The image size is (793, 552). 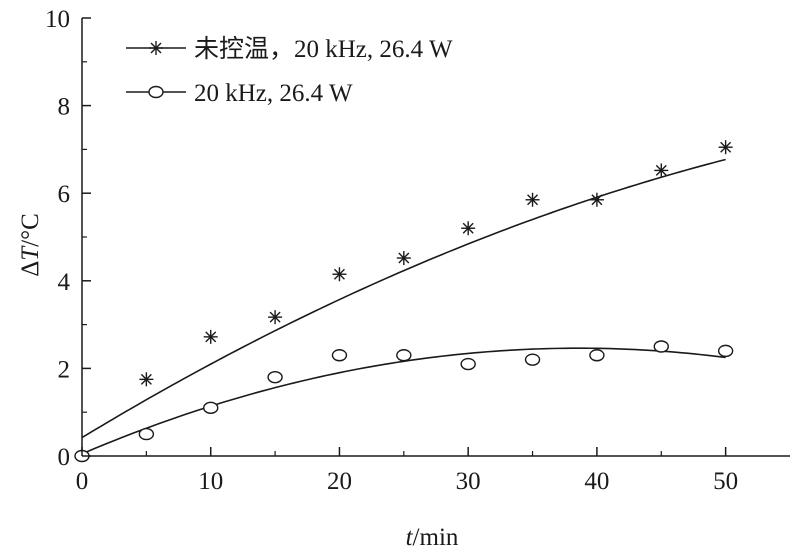 I want to click on y-tick-label-2: 4, so click(x=64, y=282).